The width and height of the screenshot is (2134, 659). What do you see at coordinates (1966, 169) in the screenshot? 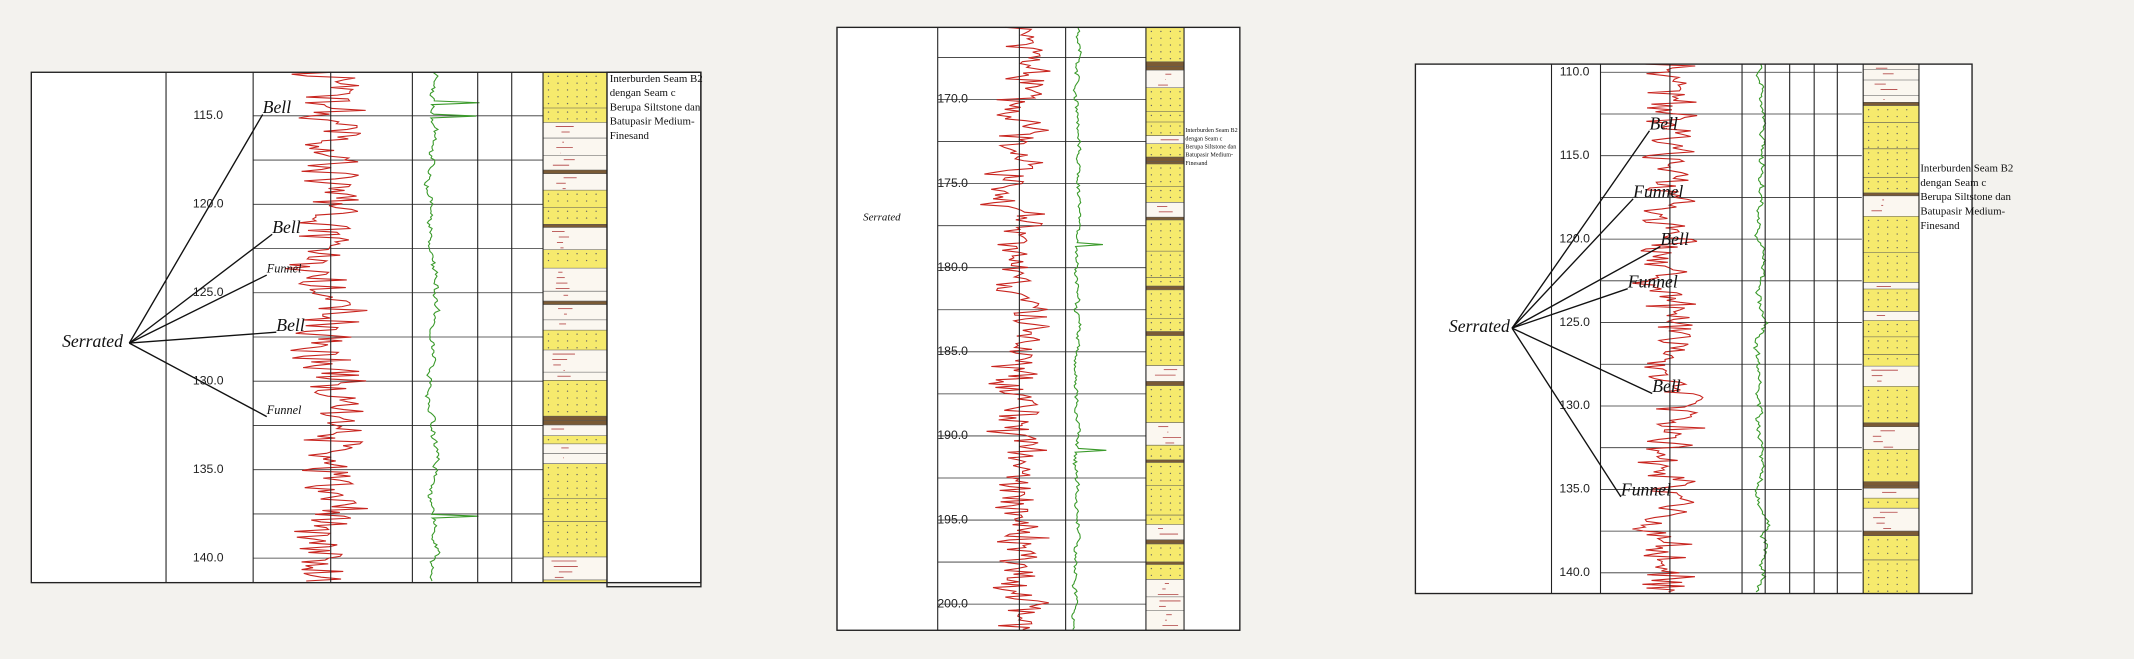
I see `description-line: Interburden Seam B2` at bounding box center [1966, 169].